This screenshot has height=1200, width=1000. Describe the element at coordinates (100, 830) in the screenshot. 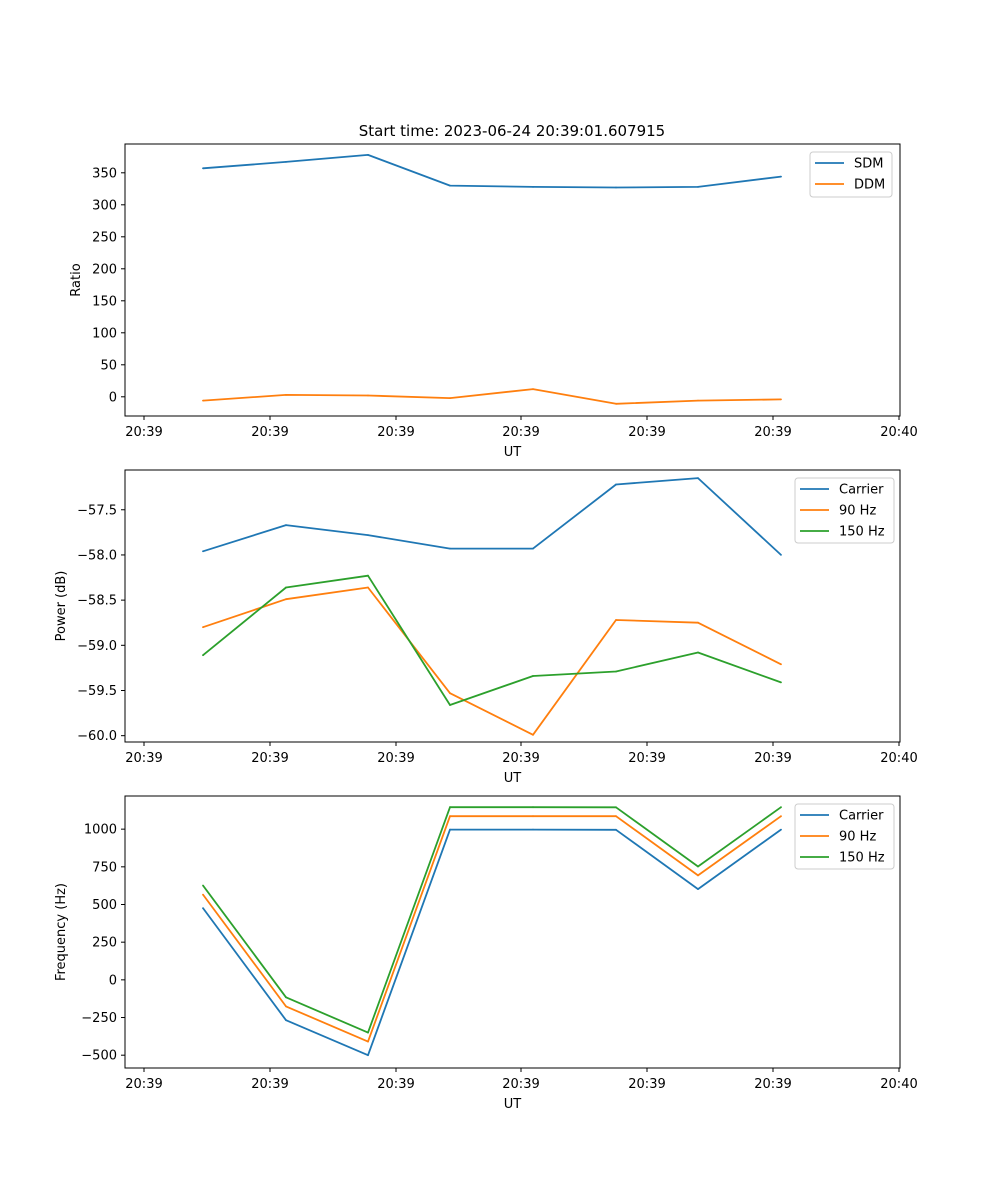

I see `y-tick-label: 1000` at that location.